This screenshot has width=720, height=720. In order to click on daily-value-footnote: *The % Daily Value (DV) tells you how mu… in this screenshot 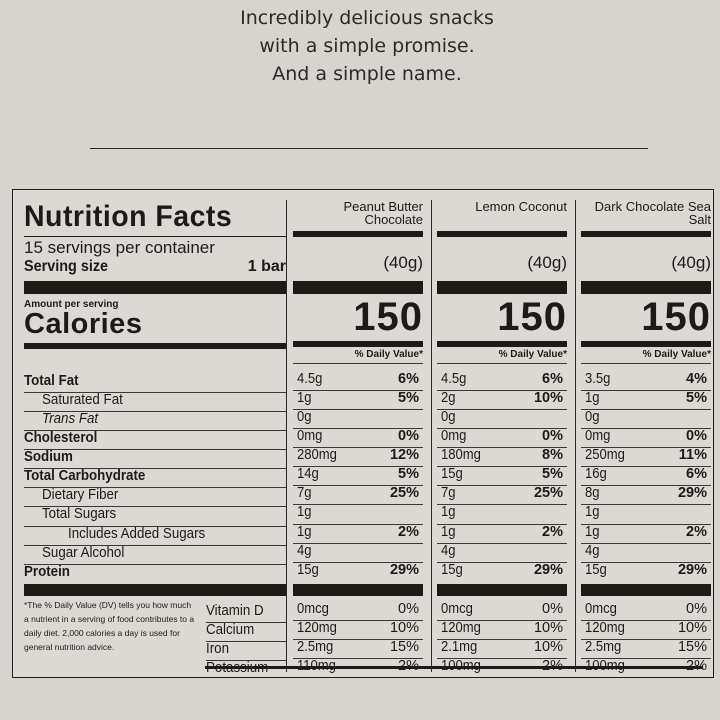, I will do `click(109, 626)`.